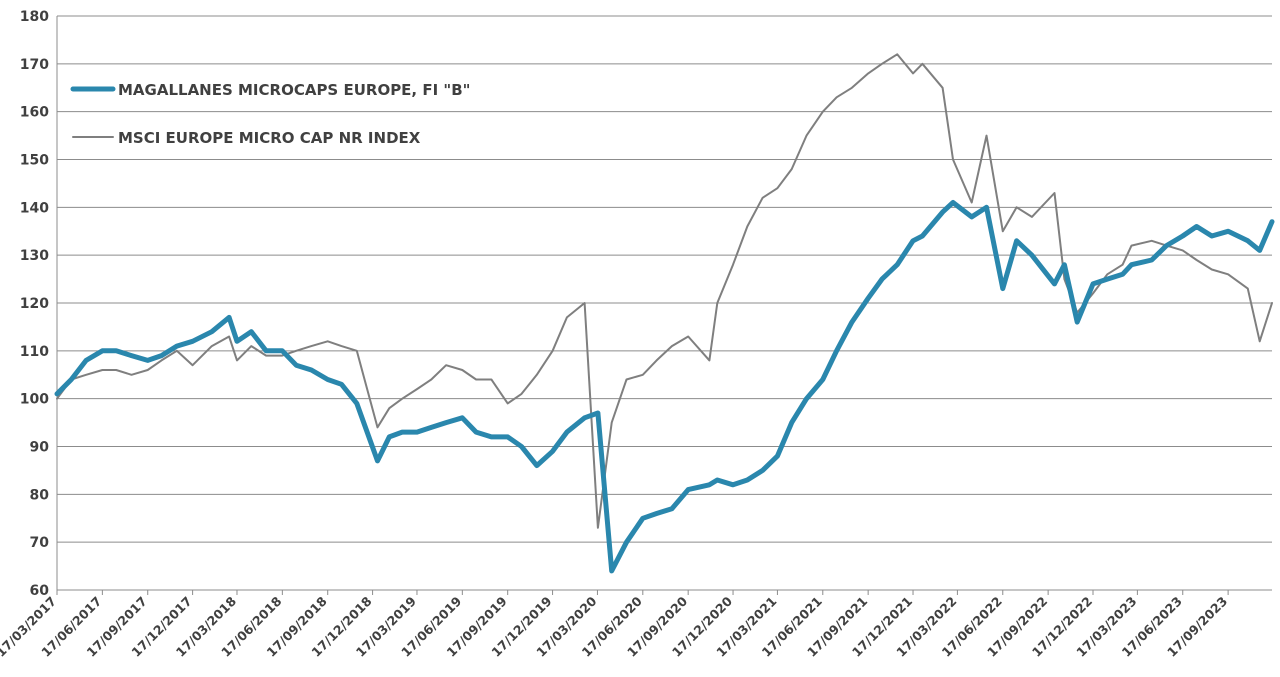  Describe the element at coordinates (40, 591) in the screenshot. I see `y-tick-label: 60` at that location.